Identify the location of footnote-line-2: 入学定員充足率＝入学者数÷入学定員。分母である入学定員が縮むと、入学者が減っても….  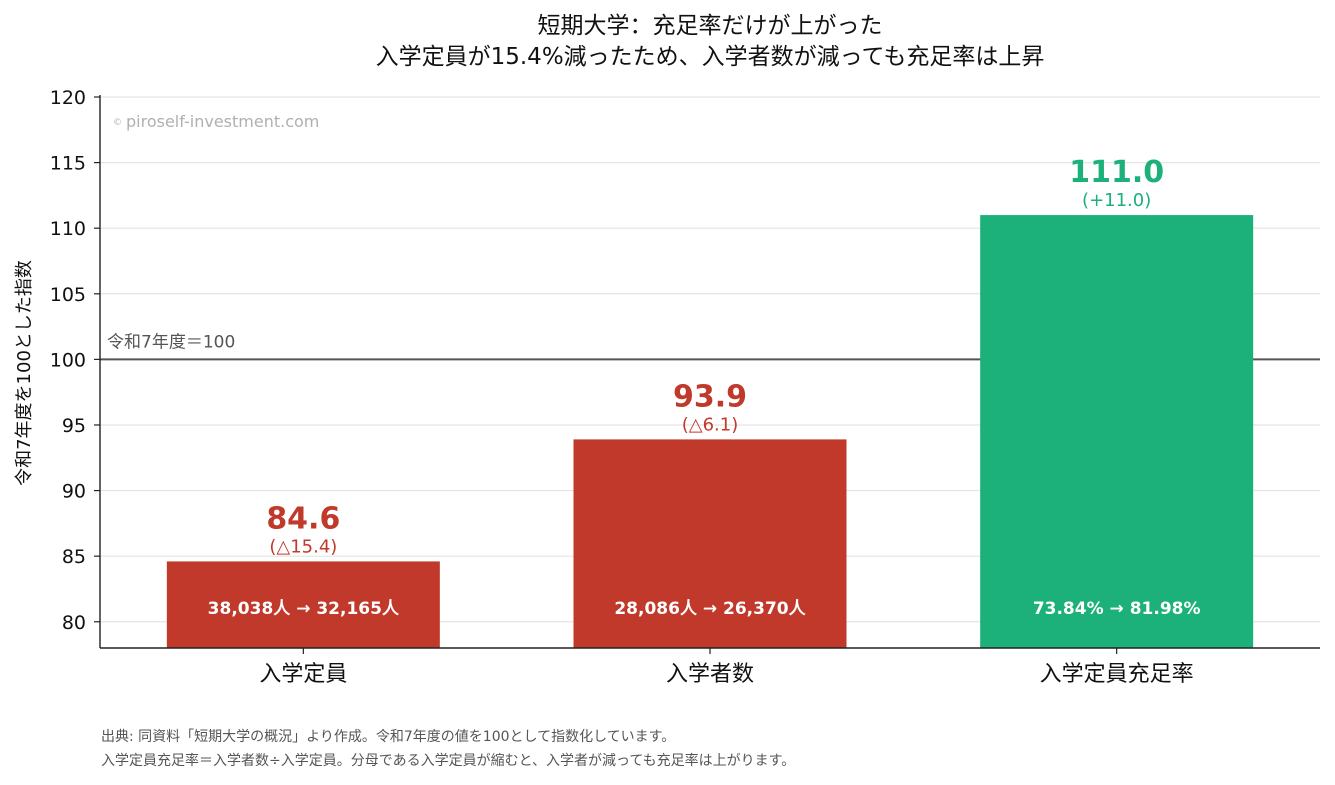
(448, 760).